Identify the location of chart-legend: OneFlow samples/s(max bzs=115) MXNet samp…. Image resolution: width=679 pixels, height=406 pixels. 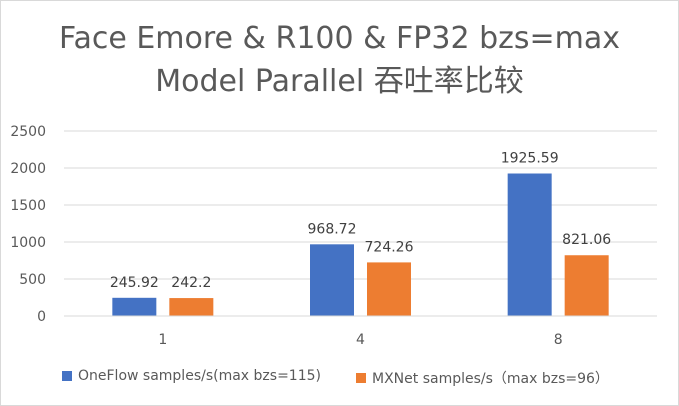
(339, 379).